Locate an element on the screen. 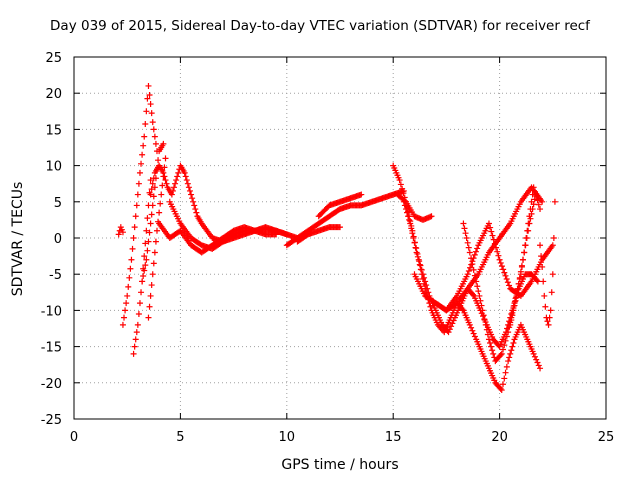 This screenshot has width=640, height=480. x-tick-label: 15 is located at coordinates (393, 437).